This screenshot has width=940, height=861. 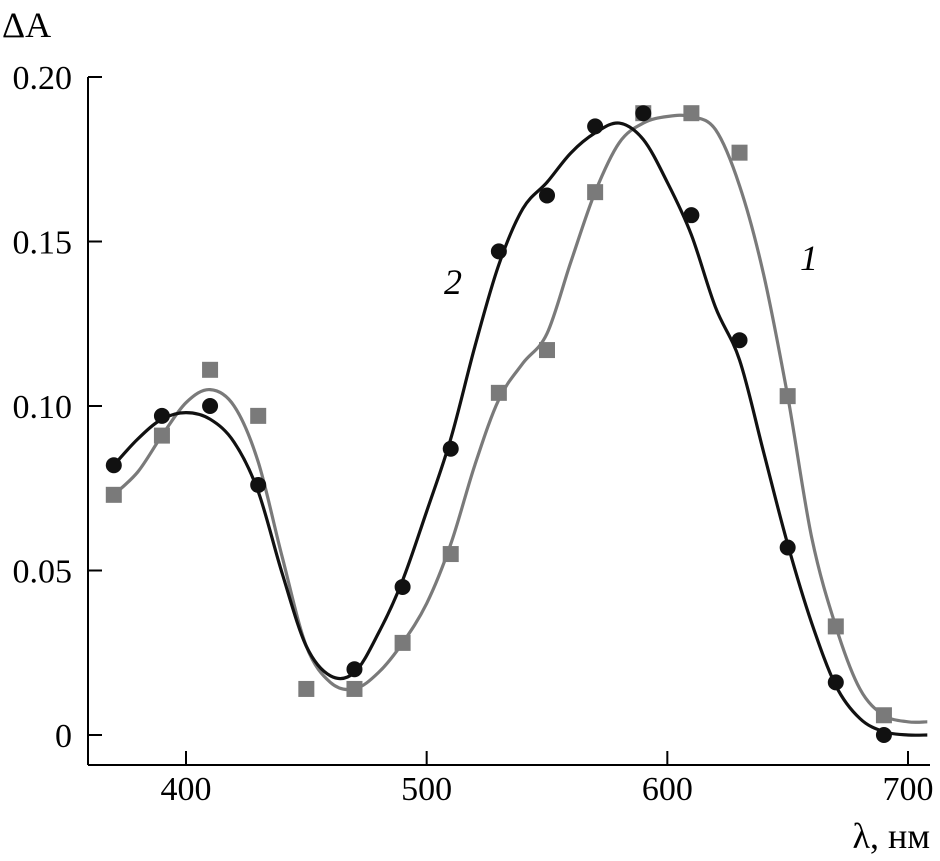 I want to click on y-tick-label: 0.20, so click(x=43, y=78).